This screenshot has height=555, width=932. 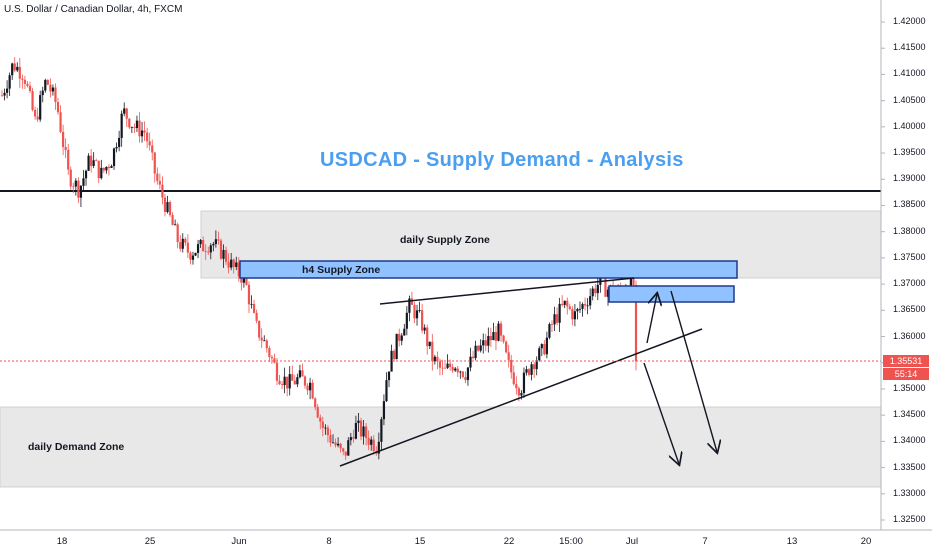 What do you see at coordinates (906, 374) in the screenshot?
I see `countdown-tag: 55:14` at bounding box center [906, 374].